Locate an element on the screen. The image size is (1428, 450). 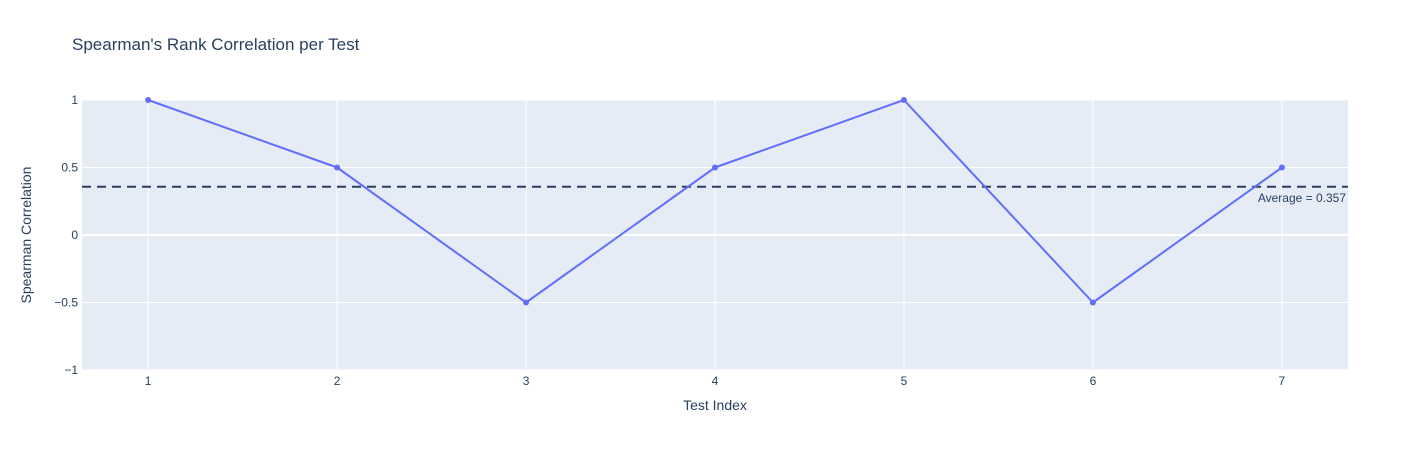
y-tick-label: 1 is located at coordinates (74, 100).